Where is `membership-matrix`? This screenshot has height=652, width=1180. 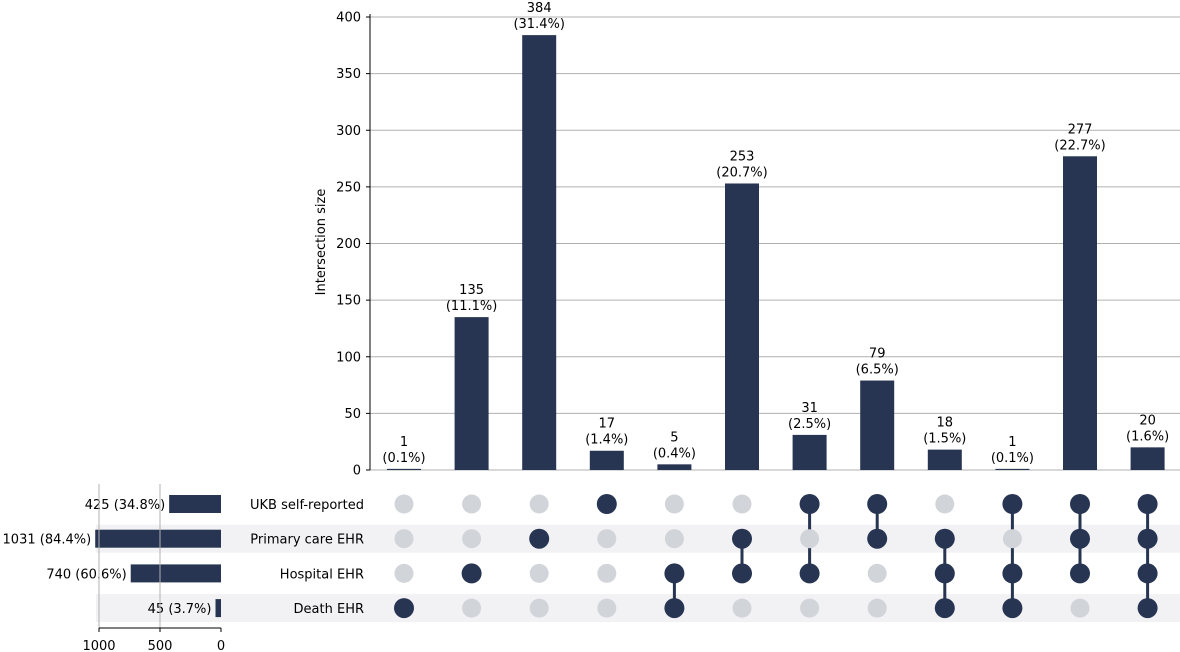 membership-matrix is located at coordinates (776, 556).